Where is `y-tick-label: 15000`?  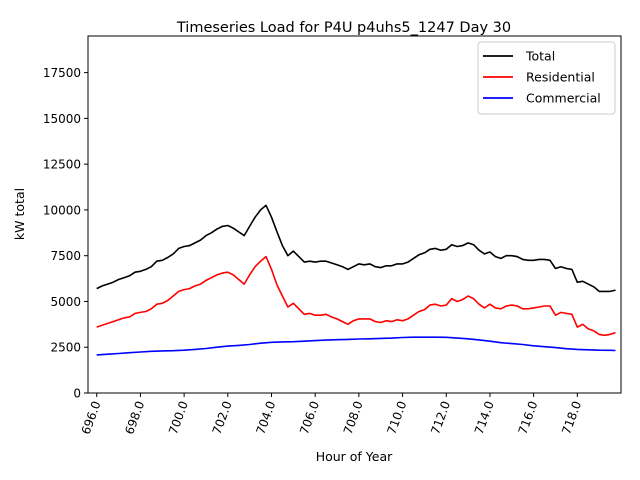
y-tick-label: 15000 is located at coordinates (62, 119).